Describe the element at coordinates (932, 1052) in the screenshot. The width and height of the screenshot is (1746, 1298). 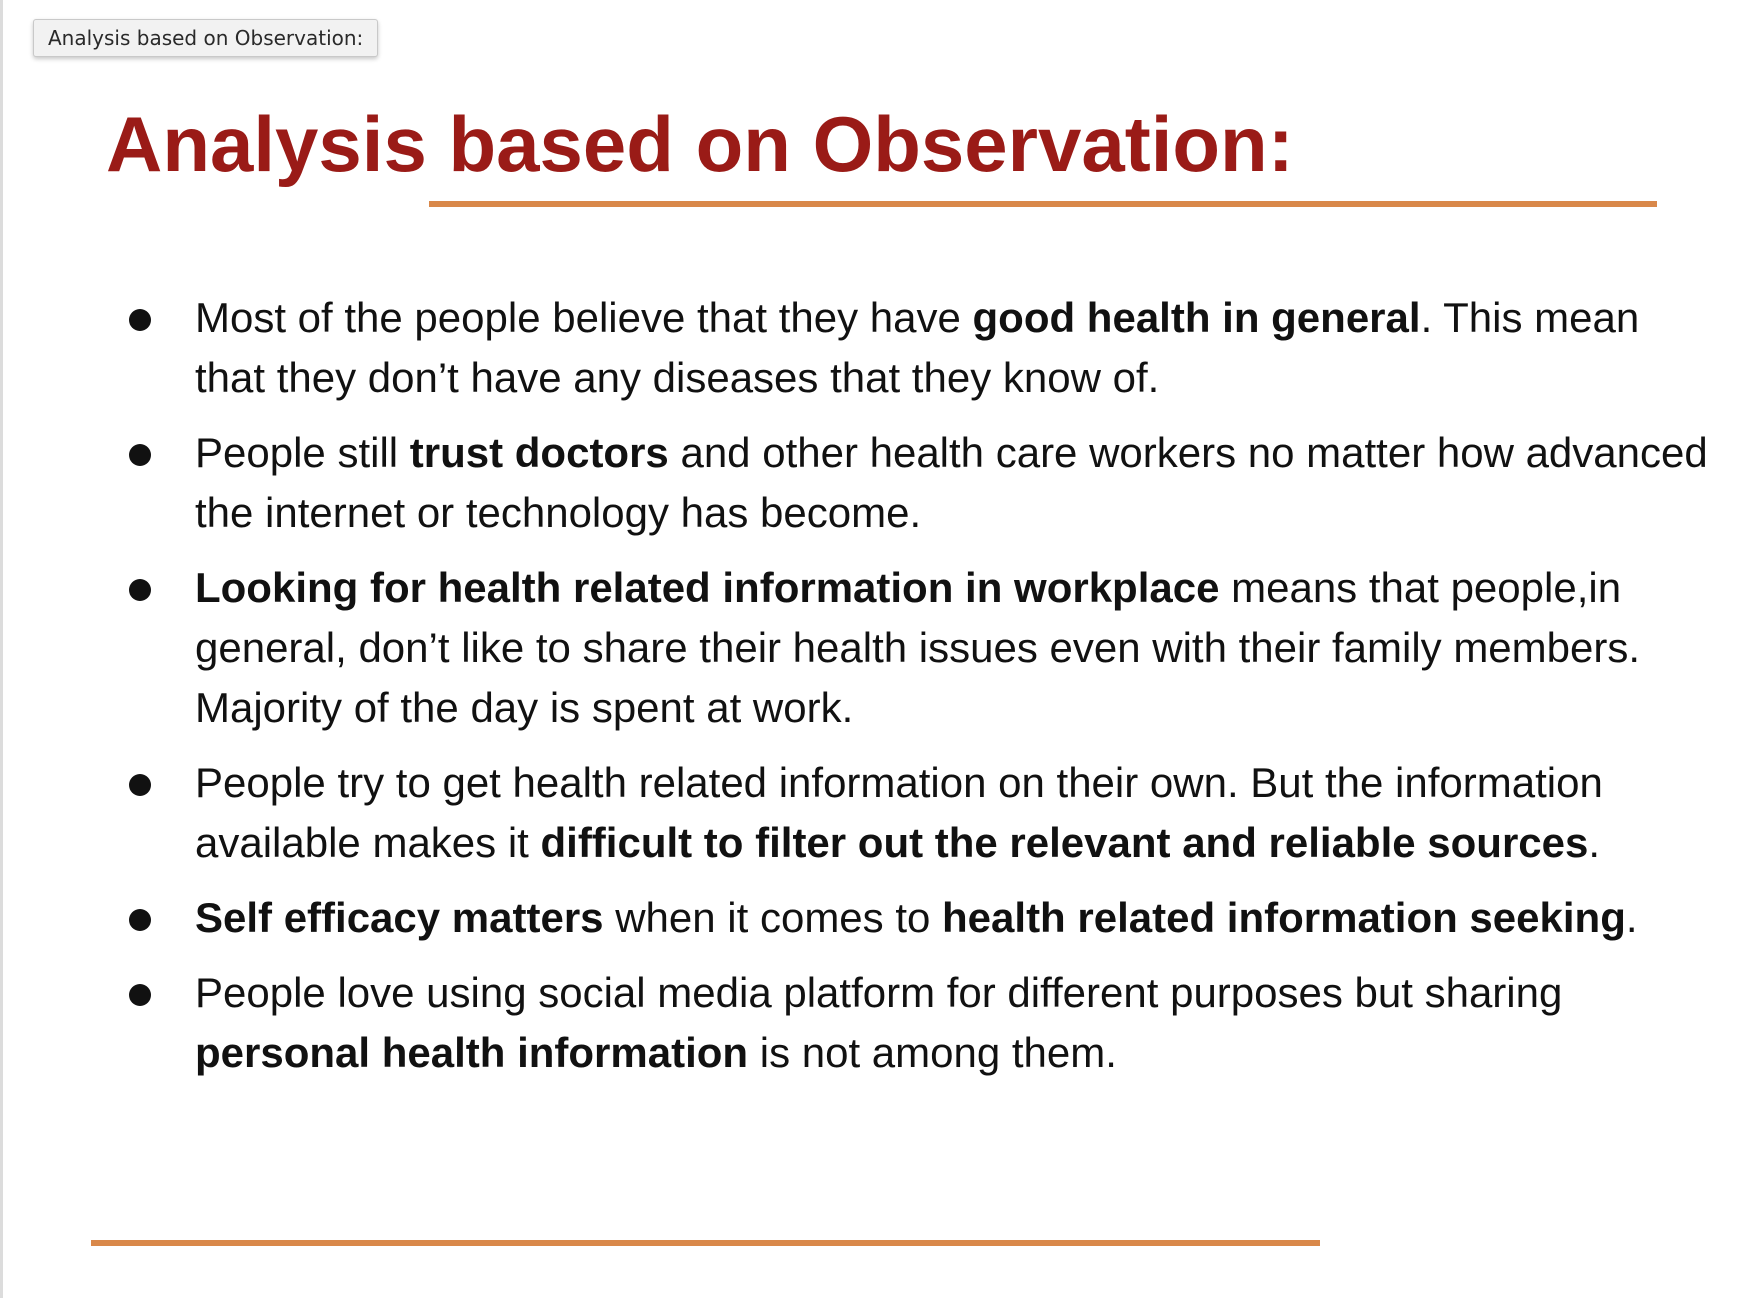
I see `bullet-text: is not among them.` at that location.